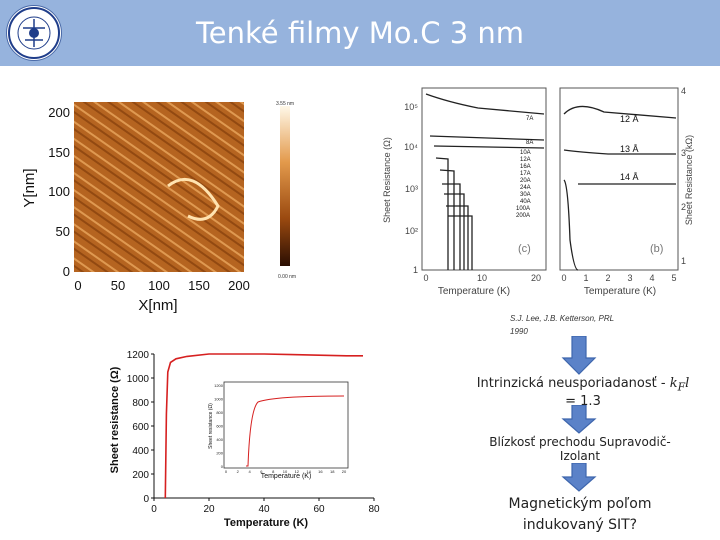 This screenshot has height=540, width=720. Describe the element at coordinates (525, 195) in the screenshot. I see `thickness-label: 30A` at that location.